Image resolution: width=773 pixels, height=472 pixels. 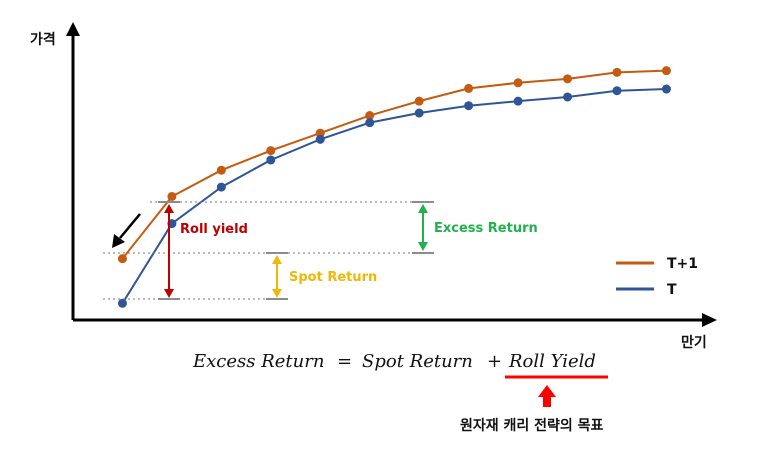 I want to click on formula: Excess Return = Spot Return + Roll Yield, so click(x=400, y=365).